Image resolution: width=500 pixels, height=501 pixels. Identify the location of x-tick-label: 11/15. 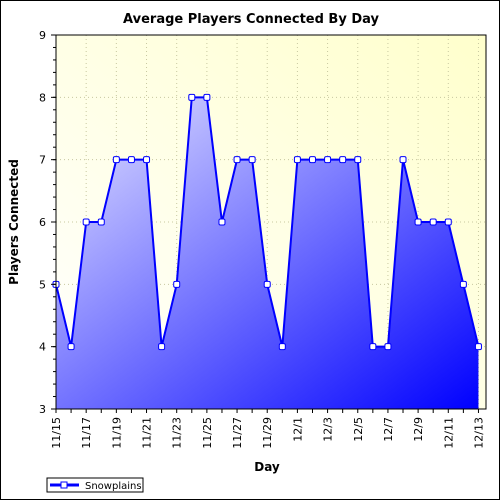
(56, 433).